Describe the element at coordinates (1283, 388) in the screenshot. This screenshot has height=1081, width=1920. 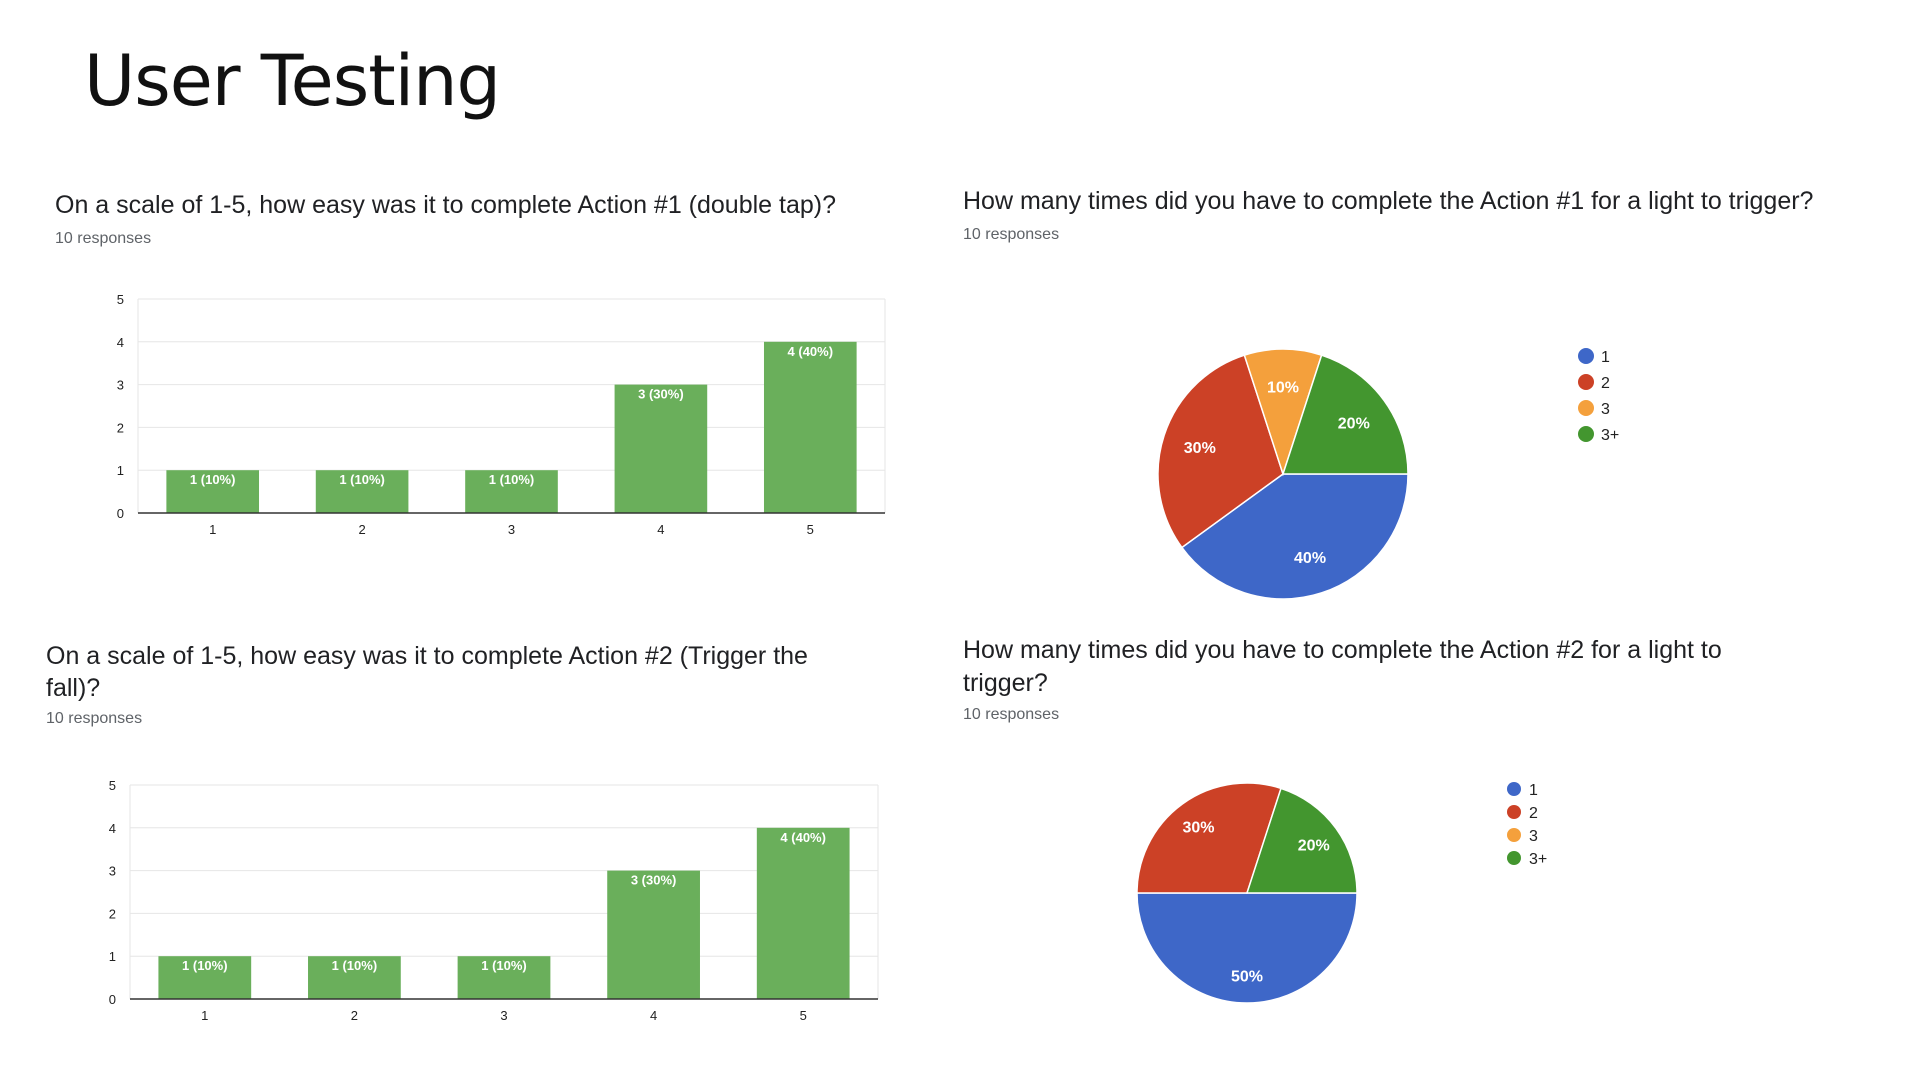
I see `pie-data-label: 10%` at that location.